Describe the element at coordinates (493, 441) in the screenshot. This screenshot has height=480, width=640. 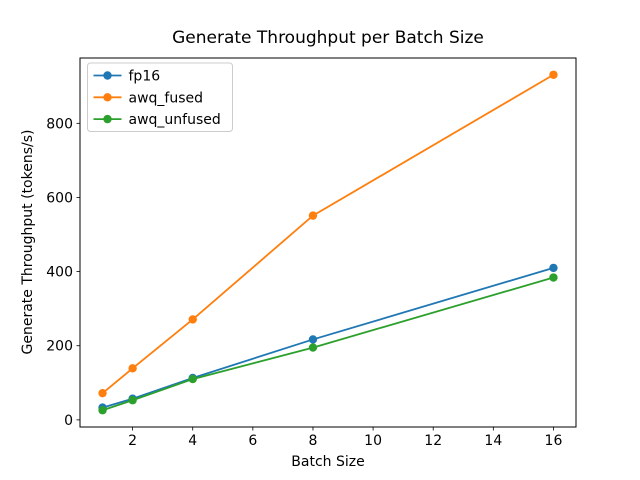
I see `x-tick-label: 14` at that location.